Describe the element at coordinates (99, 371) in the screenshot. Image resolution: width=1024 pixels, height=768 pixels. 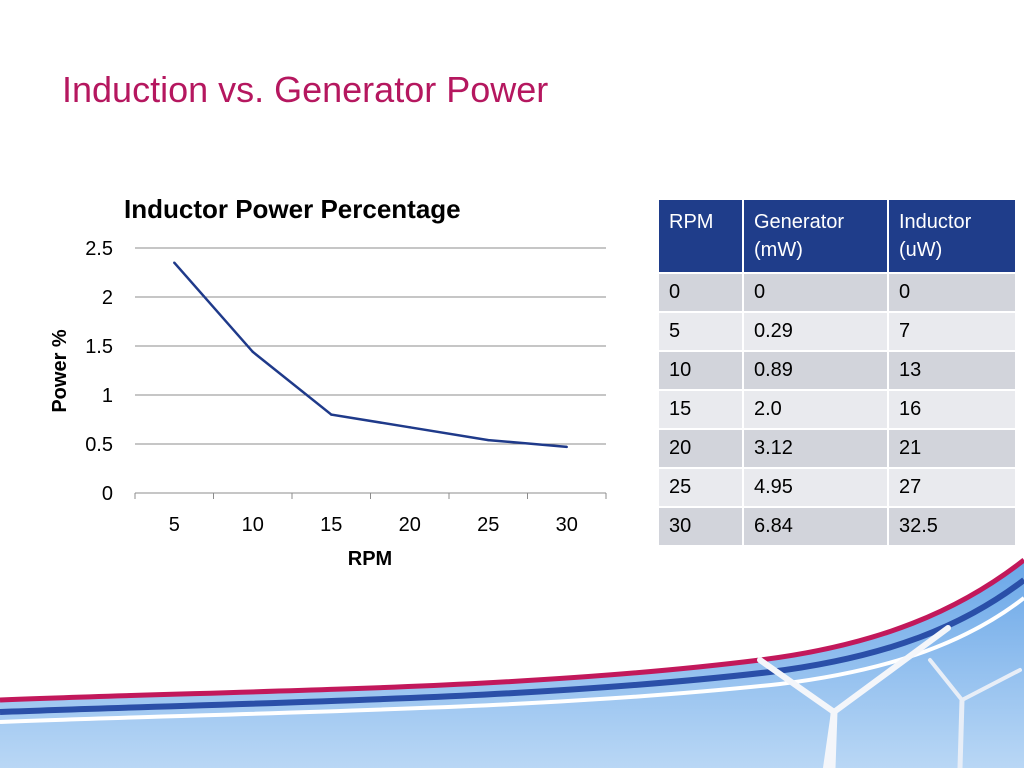
I see `y-axis-ticks: 0 0.5 1 1.5 2 2.5` at that location.